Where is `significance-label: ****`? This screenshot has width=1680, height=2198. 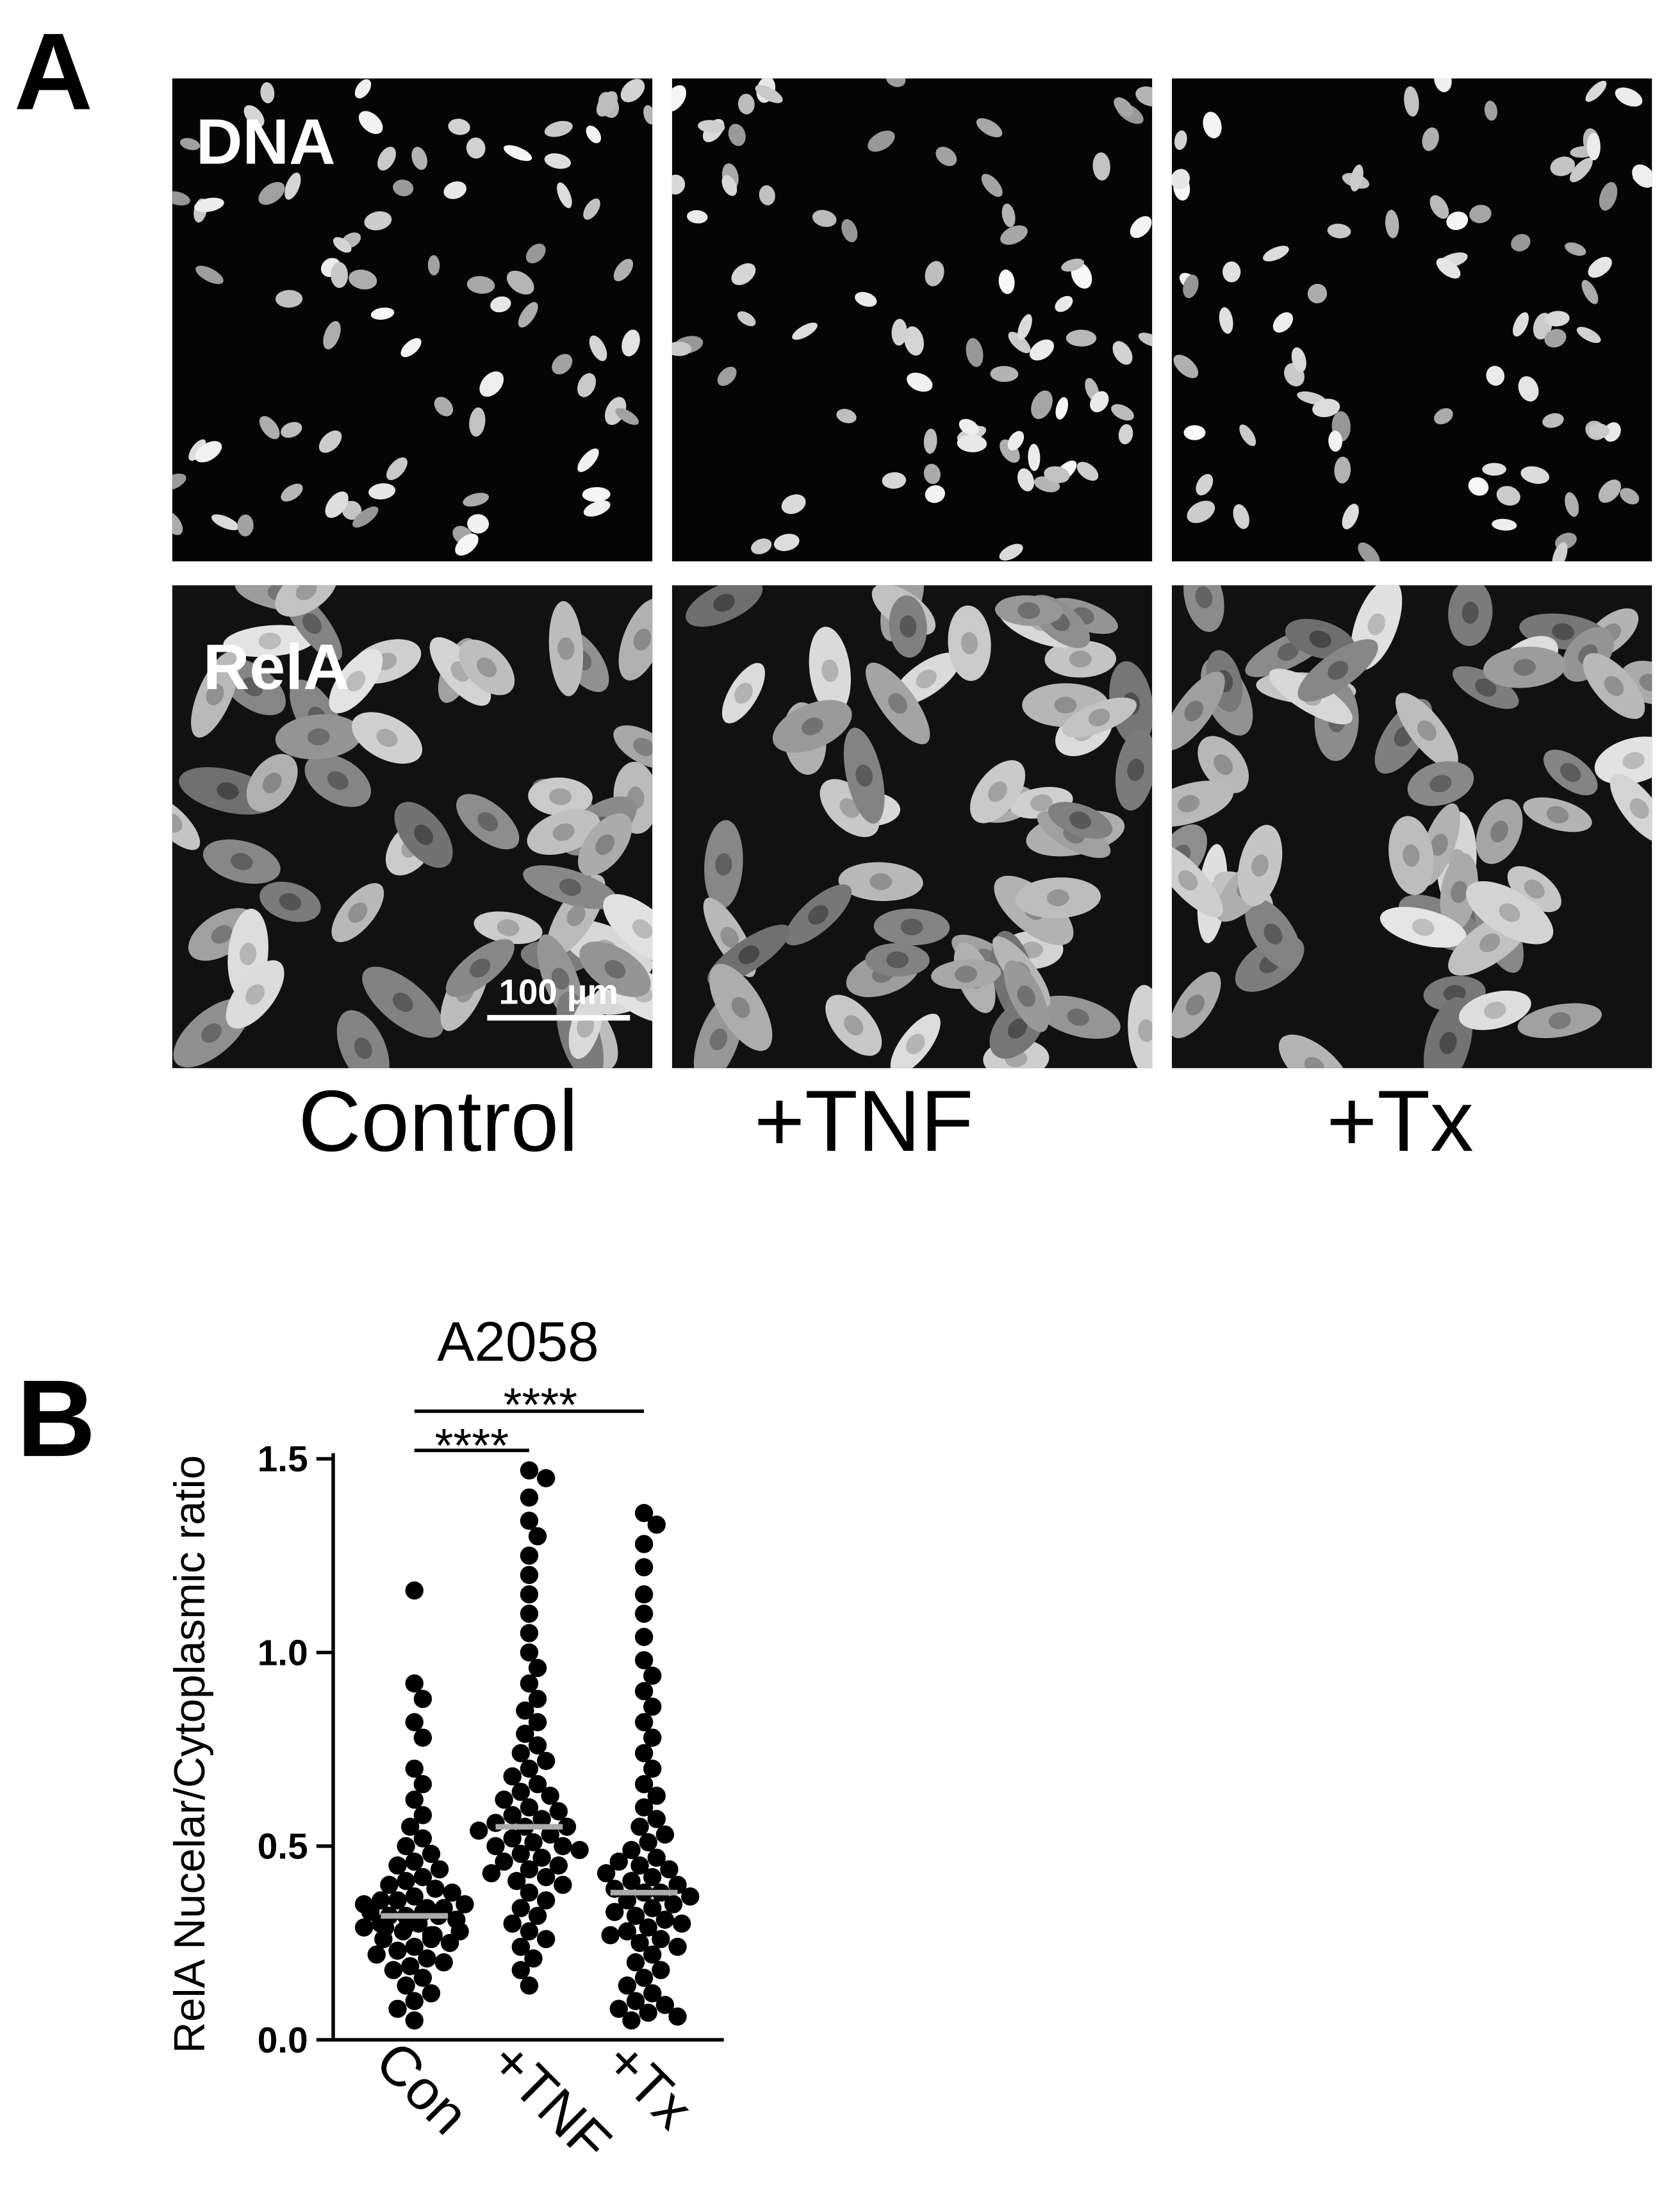 significance-label: **** is located at coordinates (472, 1446).